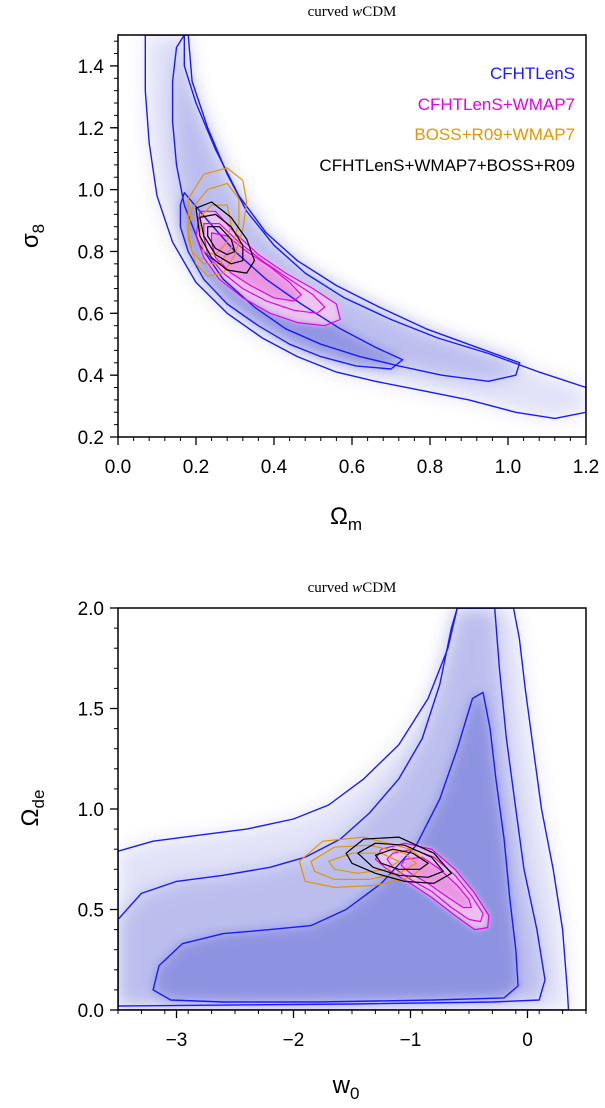  What do you see at coordinates (91, 609) in the screenshot?
I see `y-tick-label: 2.0` at bounding box center [91, 609].